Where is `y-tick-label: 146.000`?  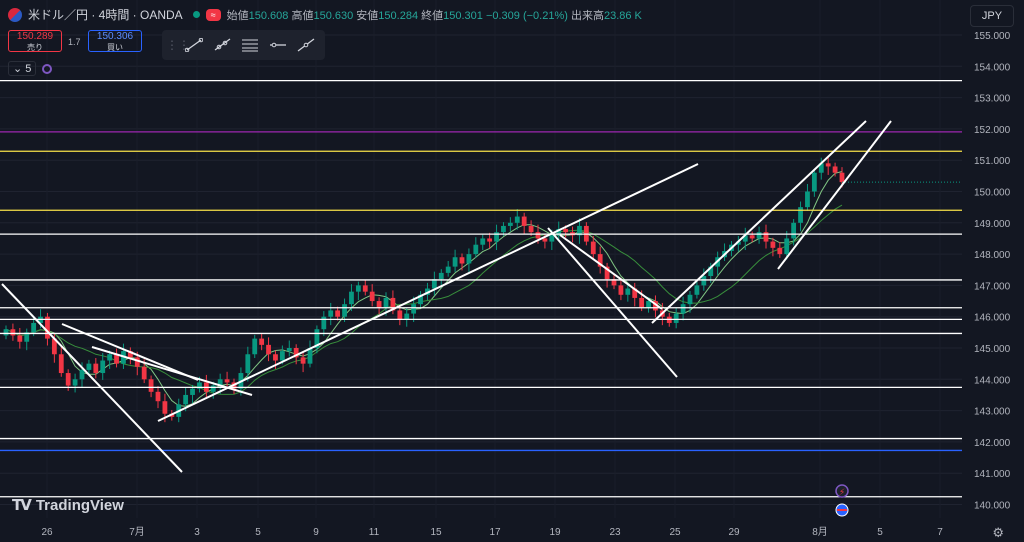
y-tick-label: 146.000 is located at coordinates (992, 318).